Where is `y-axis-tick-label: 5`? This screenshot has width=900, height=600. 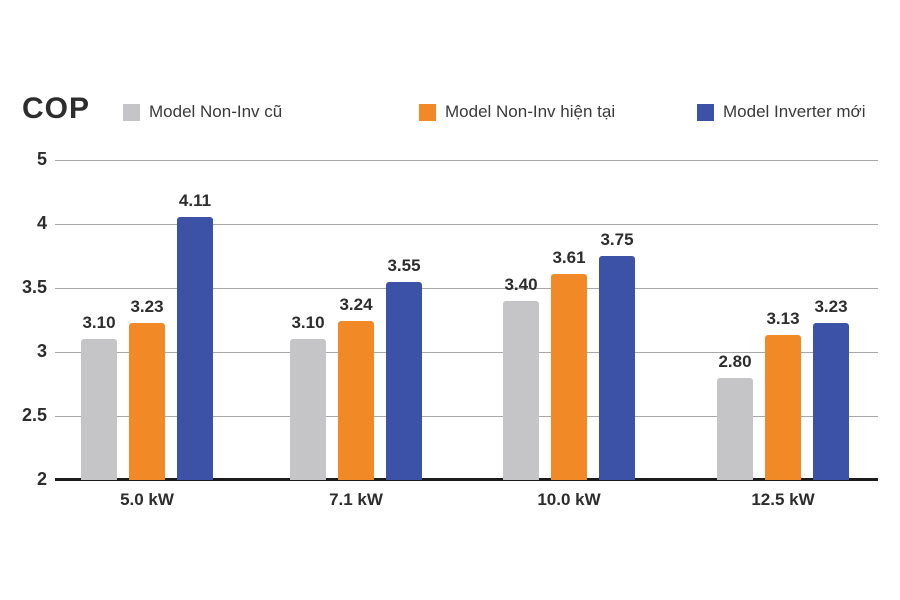 y-axis-tick-label: 5 is located at coordinates (41, 159).